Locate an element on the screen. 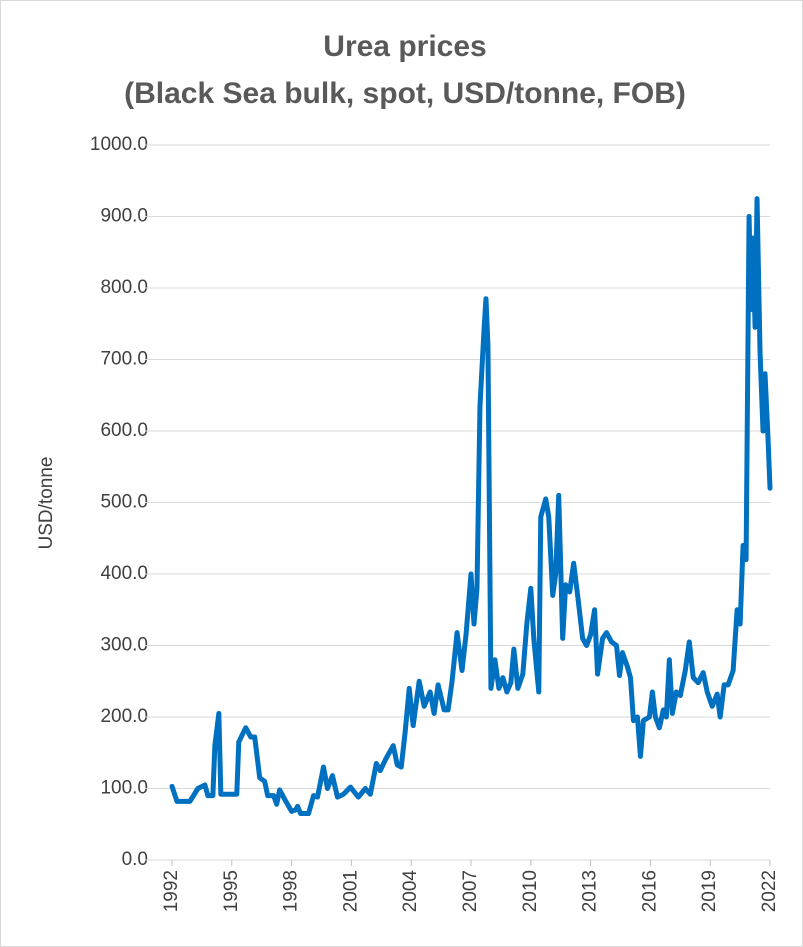 This screenshot has width=803, height=947. x-tick-label: 2016 is located at coordinates (649, 891).